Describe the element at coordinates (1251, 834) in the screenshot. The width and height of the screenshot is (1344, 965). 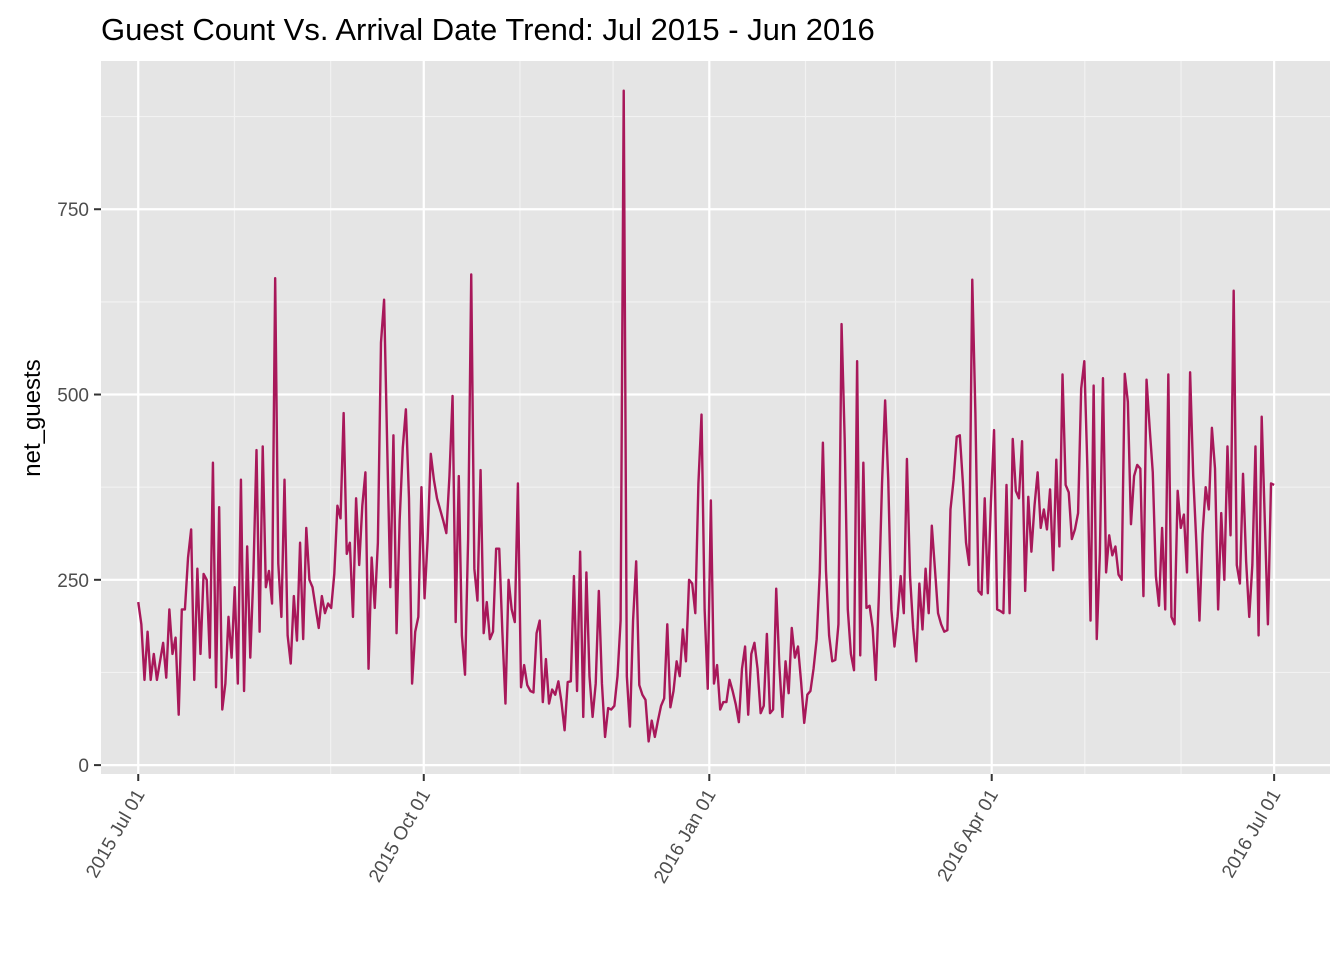
I see `x-tick-label: 2016 Jul 01` at that location.